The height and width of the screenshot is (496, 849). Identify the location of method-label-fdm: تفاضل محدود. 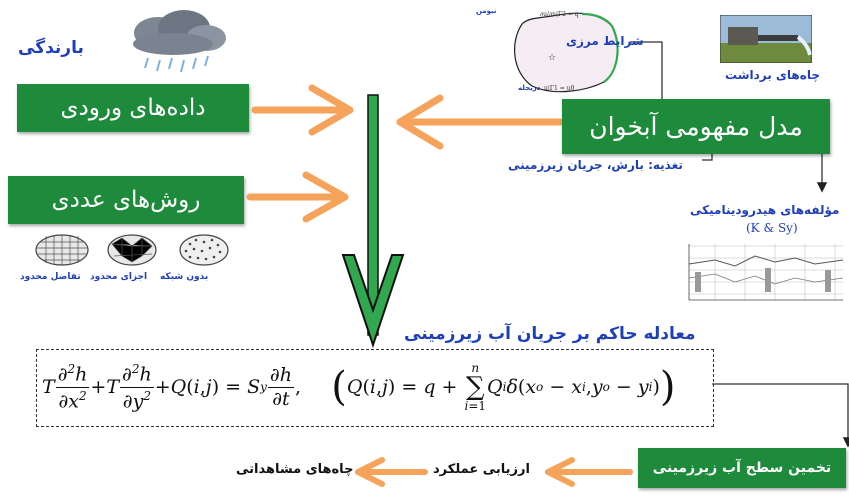
(50, 277).